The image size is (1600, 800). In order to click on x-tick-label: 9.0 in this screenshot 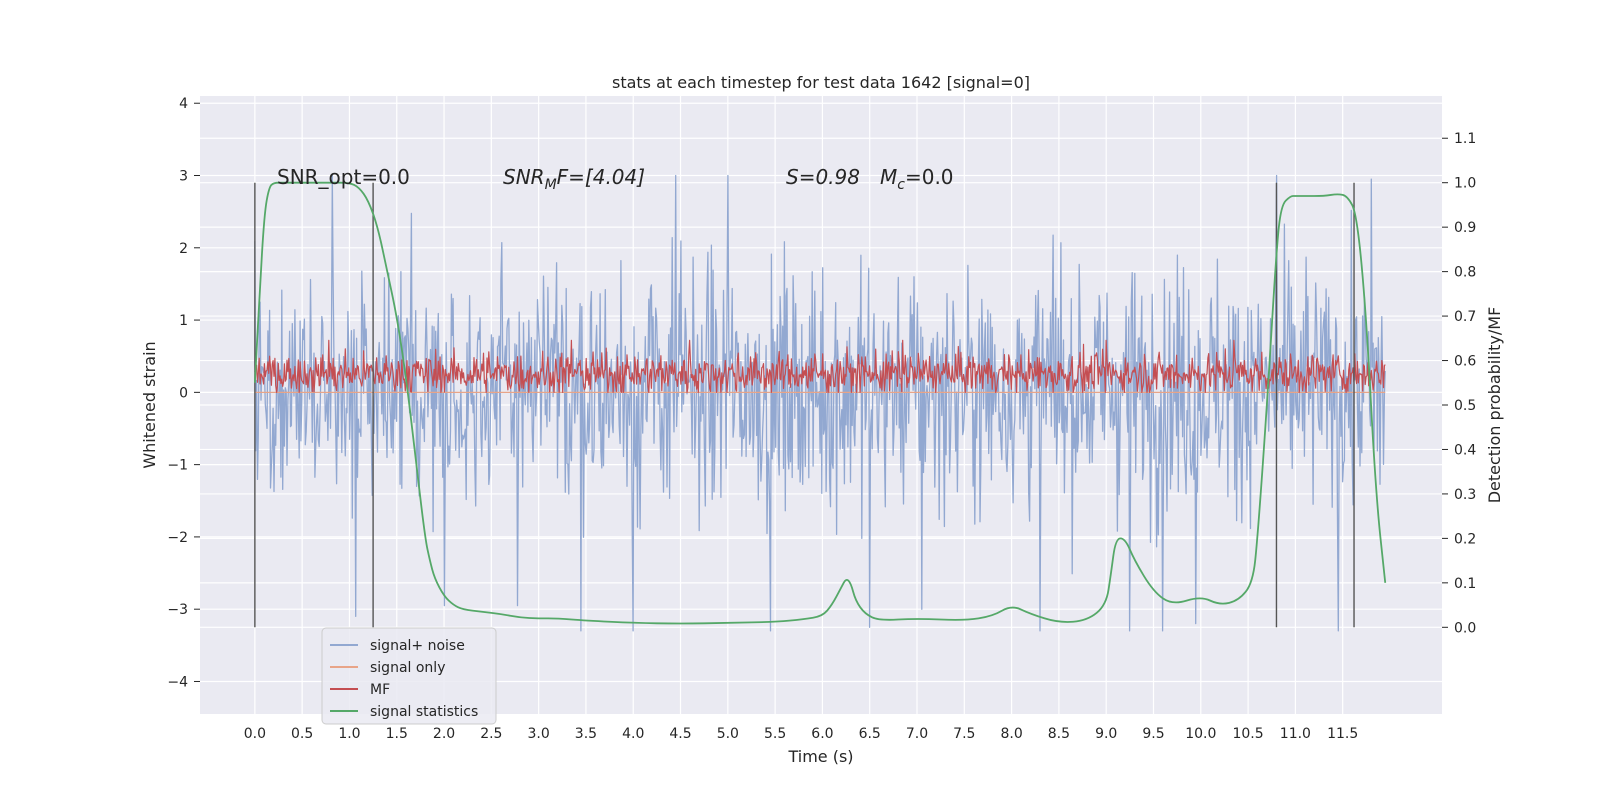, I will do `click(1106, 734)`.